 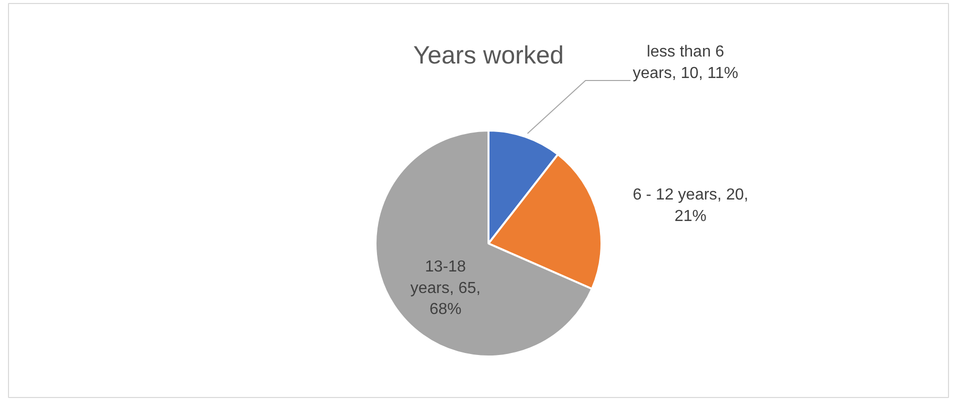 What do you see at coordinates (690, 205) in the screenshot?
I see `slice-label: 6 - 12 years, 20, 21%` at bounding box center [690, 205].